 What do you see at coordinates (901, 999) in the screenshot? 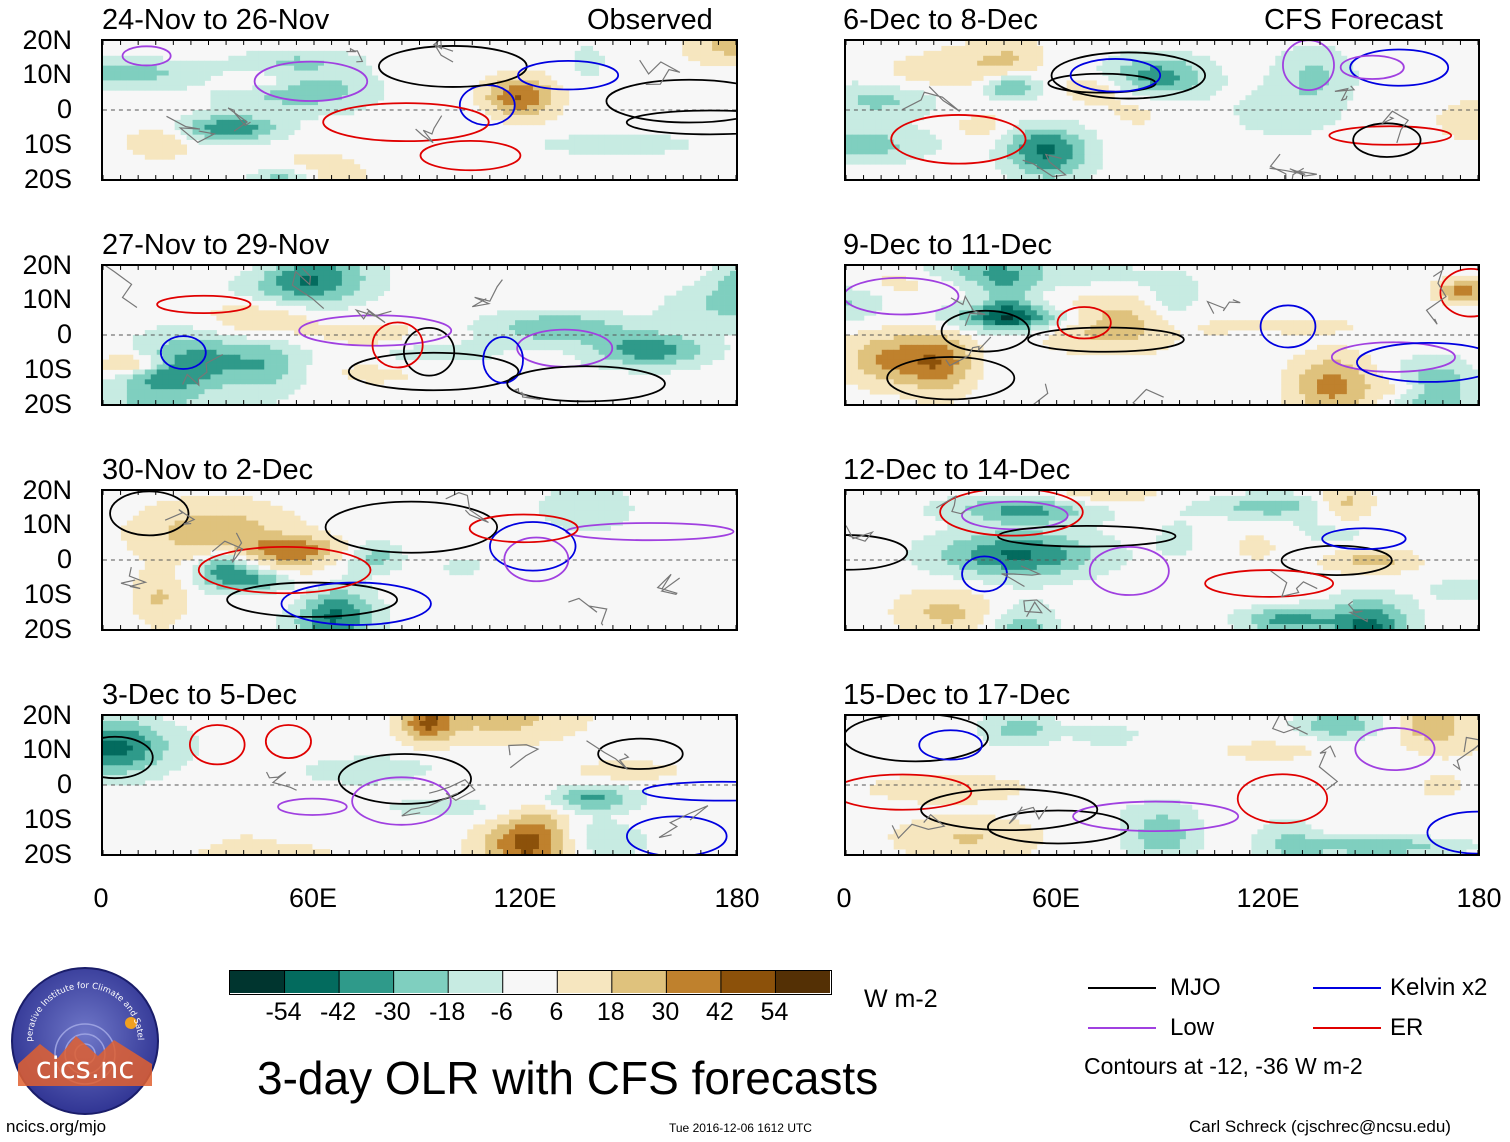
I see `colorbar-unit: W m-2` at bounding box center [901, 999].